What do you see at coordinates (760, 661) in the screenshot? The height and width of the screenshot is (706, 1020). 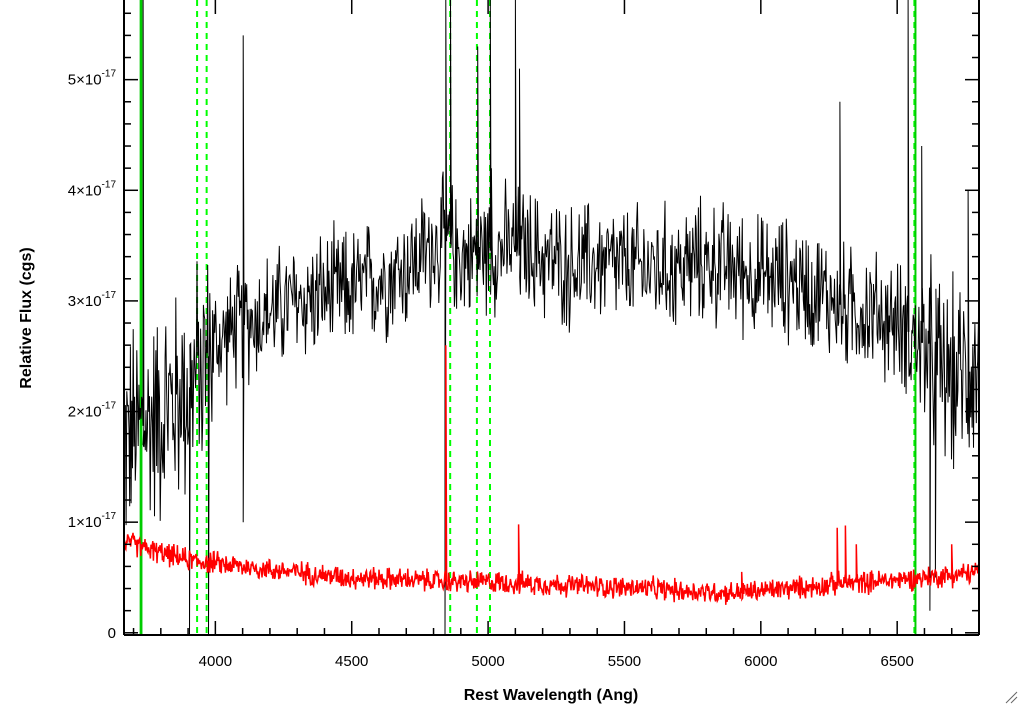 I see `x-tick-label: 6000` at bounding box center [760, 661].